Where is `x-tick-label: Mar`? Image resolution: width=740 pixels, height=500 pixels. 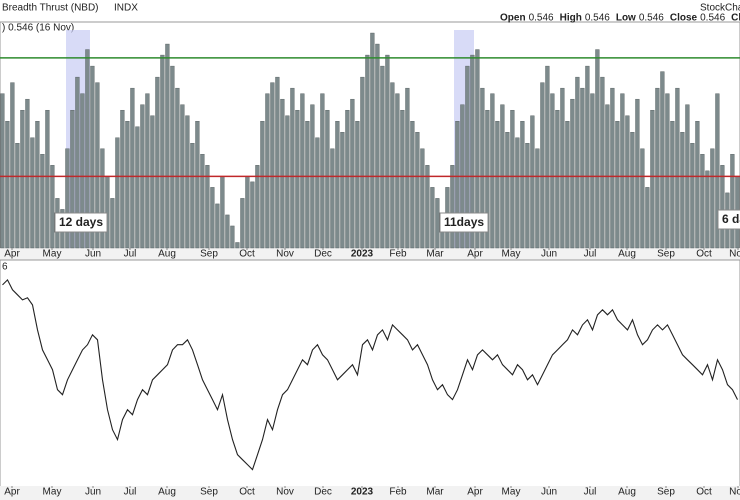 x-tick-label: Mar is located at coordinates (435, 254).